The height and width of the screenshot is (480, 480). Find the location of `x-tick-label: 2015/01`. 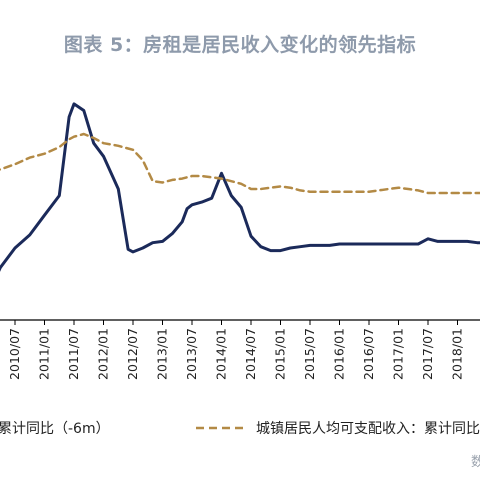

x-tick-label: 2015/01 is located at coordinates (280, 354).